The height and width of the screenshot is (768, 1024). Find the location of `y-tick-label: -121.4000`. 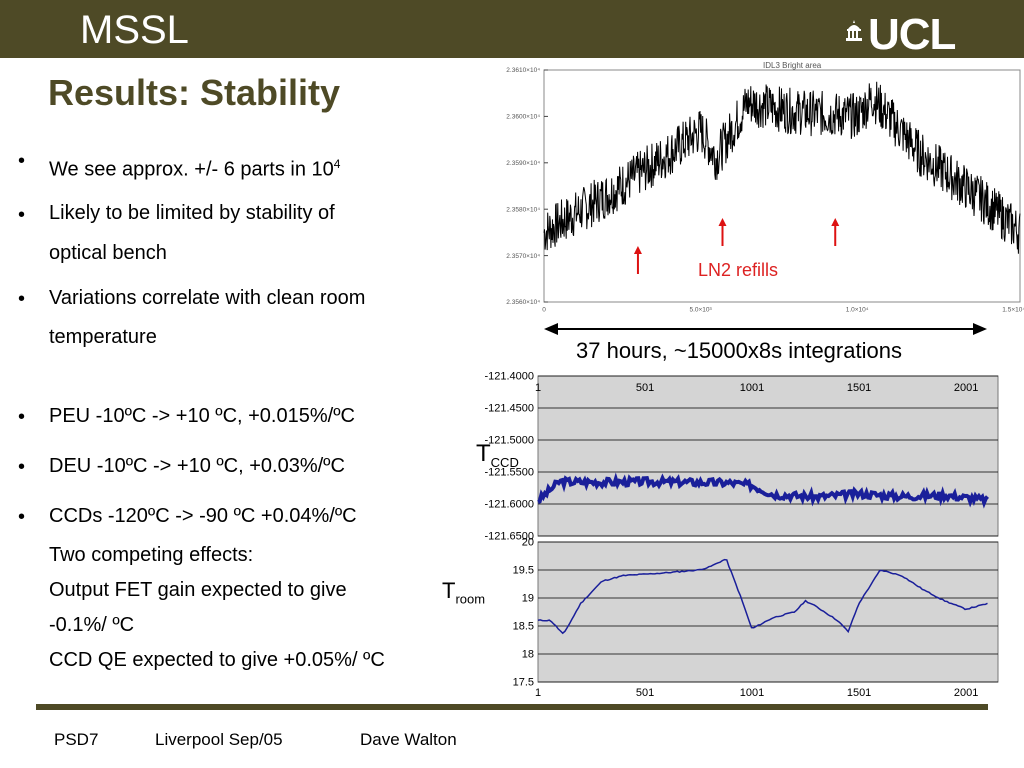

y-tick-label: -121.4000 is located at coordinates (509, 377).